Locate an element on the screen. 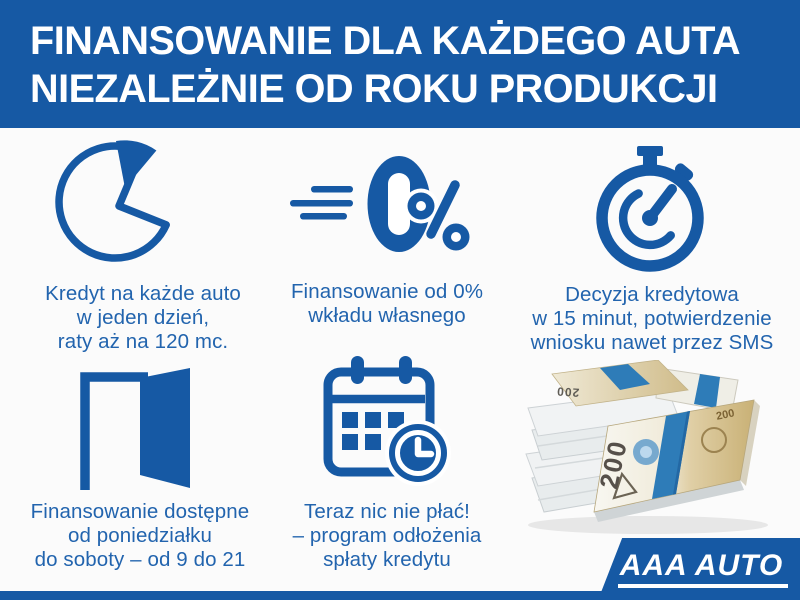 The image size is (800, 600). caption-line: wkładu własnego is located at coordinates (387, 315).